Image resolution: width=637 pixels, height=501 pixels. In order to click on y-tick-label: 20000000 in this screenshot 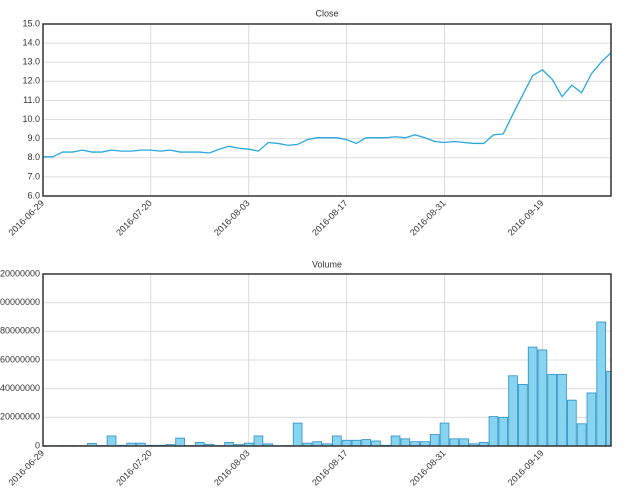, I will do `click(20, 417)`.